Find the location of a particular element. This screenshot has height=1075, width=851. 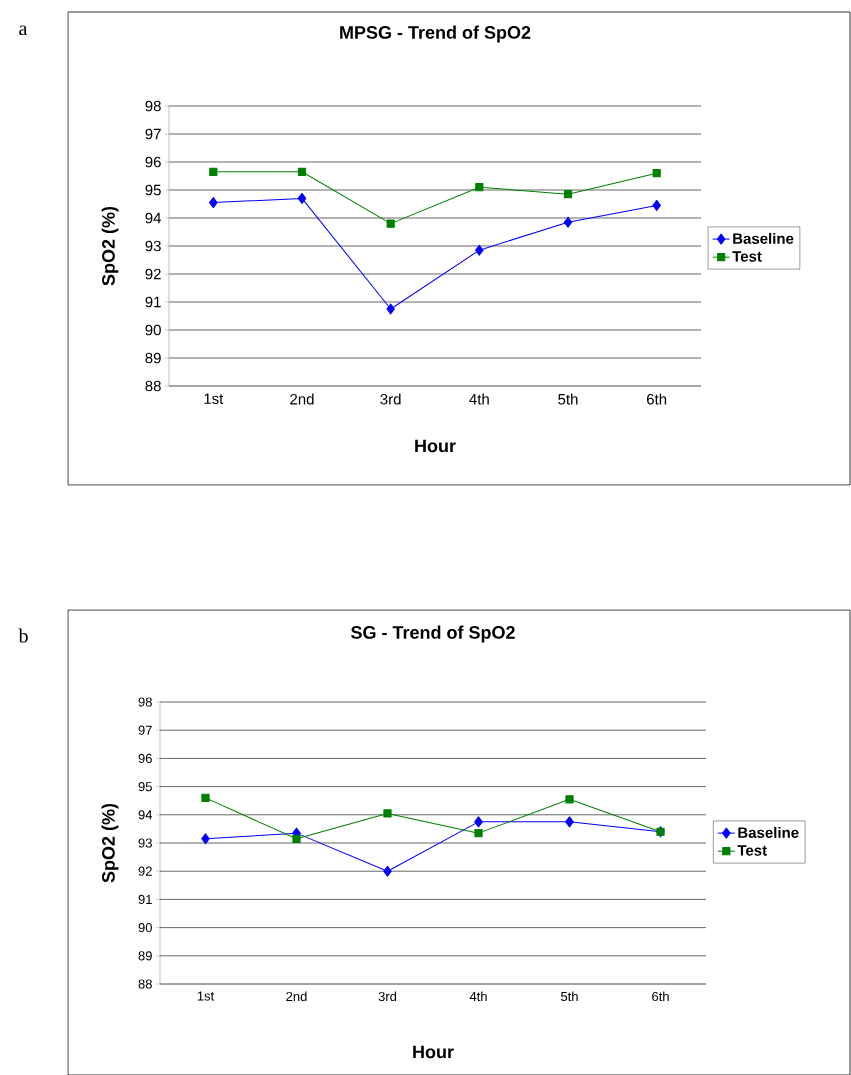

chart-title: MPSG - Trend of SpO2 is located at coordinates (435, 34).